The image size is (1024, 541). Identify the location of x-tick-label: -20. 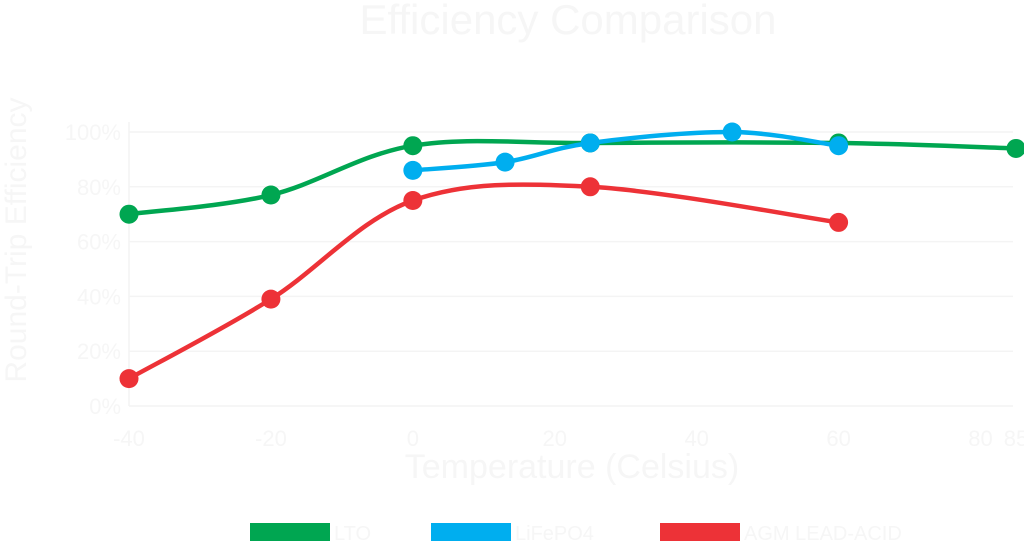
(271, 438).